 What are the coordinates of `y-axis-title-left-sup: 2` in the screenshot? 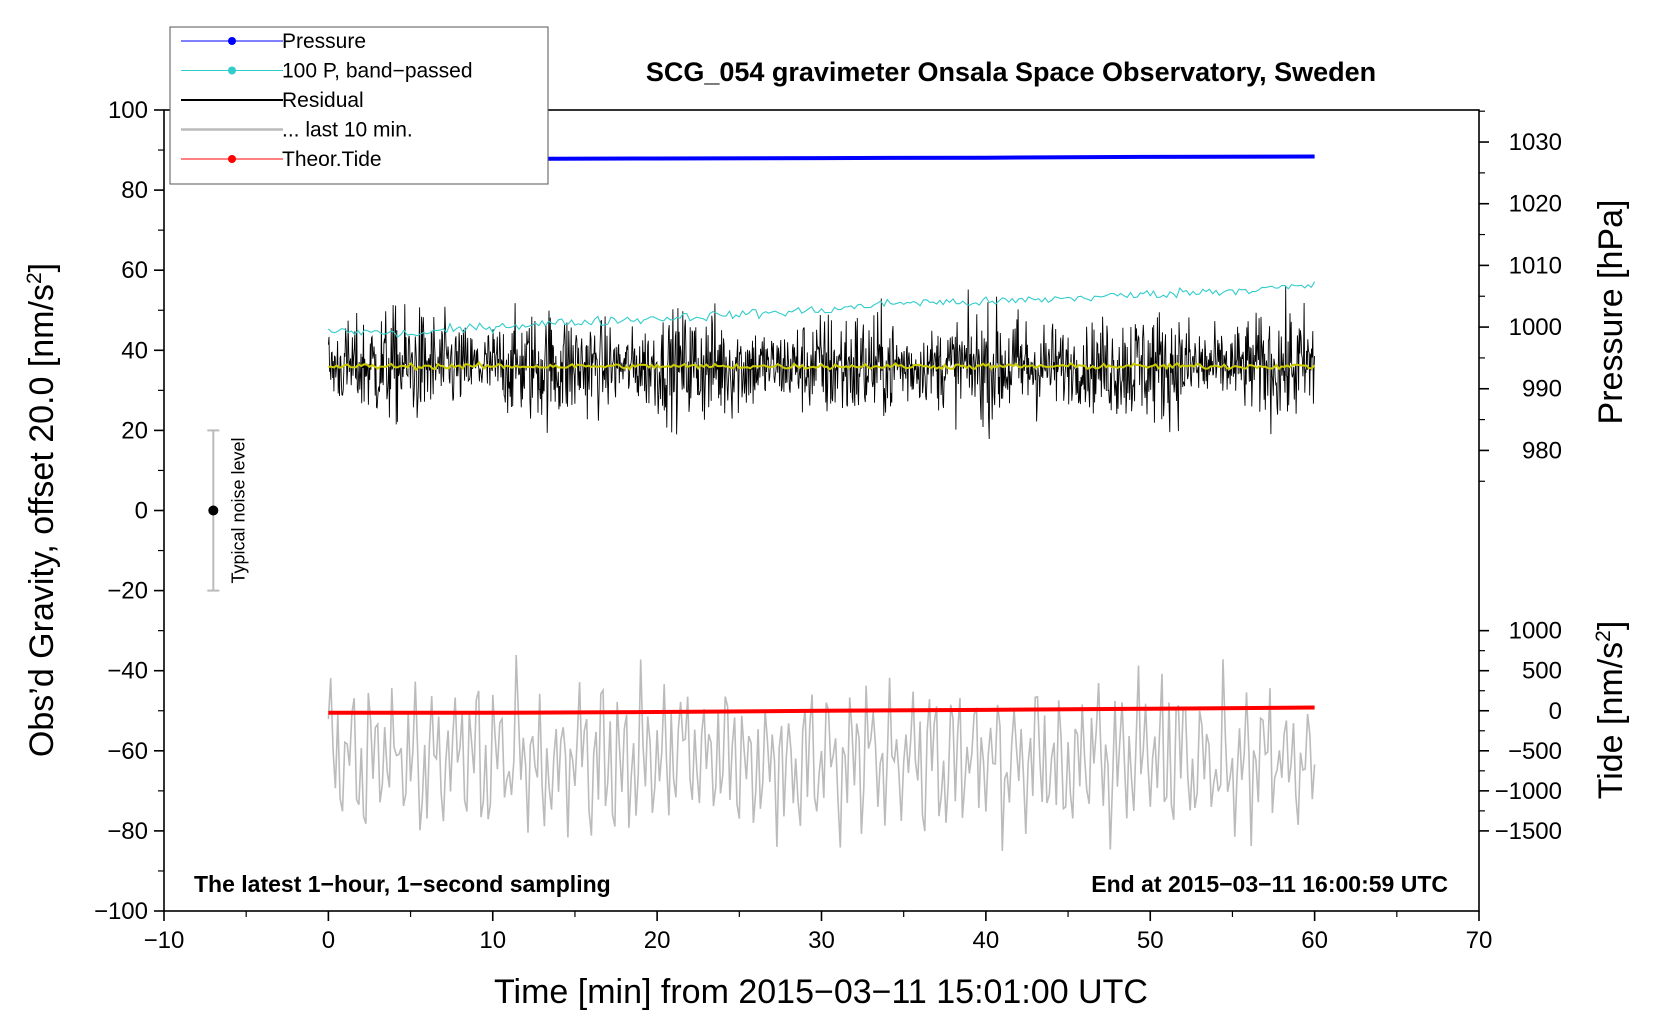 It's located at (34, 278).